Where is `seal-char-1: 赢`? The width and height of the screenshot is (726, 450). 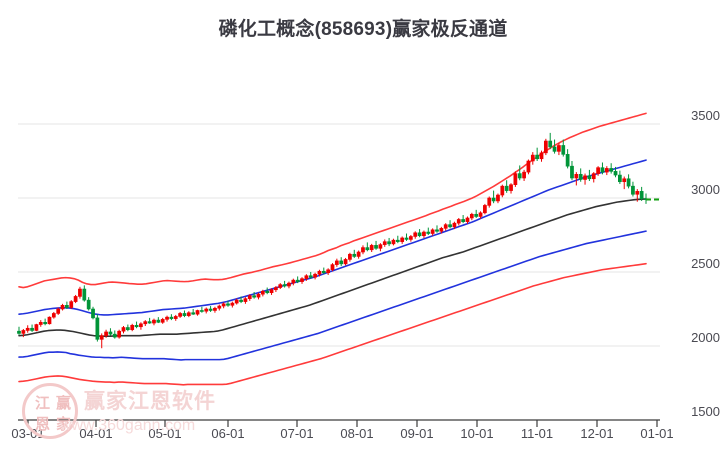
seal-char-1: 赢 is located at coordinates (63, 403).